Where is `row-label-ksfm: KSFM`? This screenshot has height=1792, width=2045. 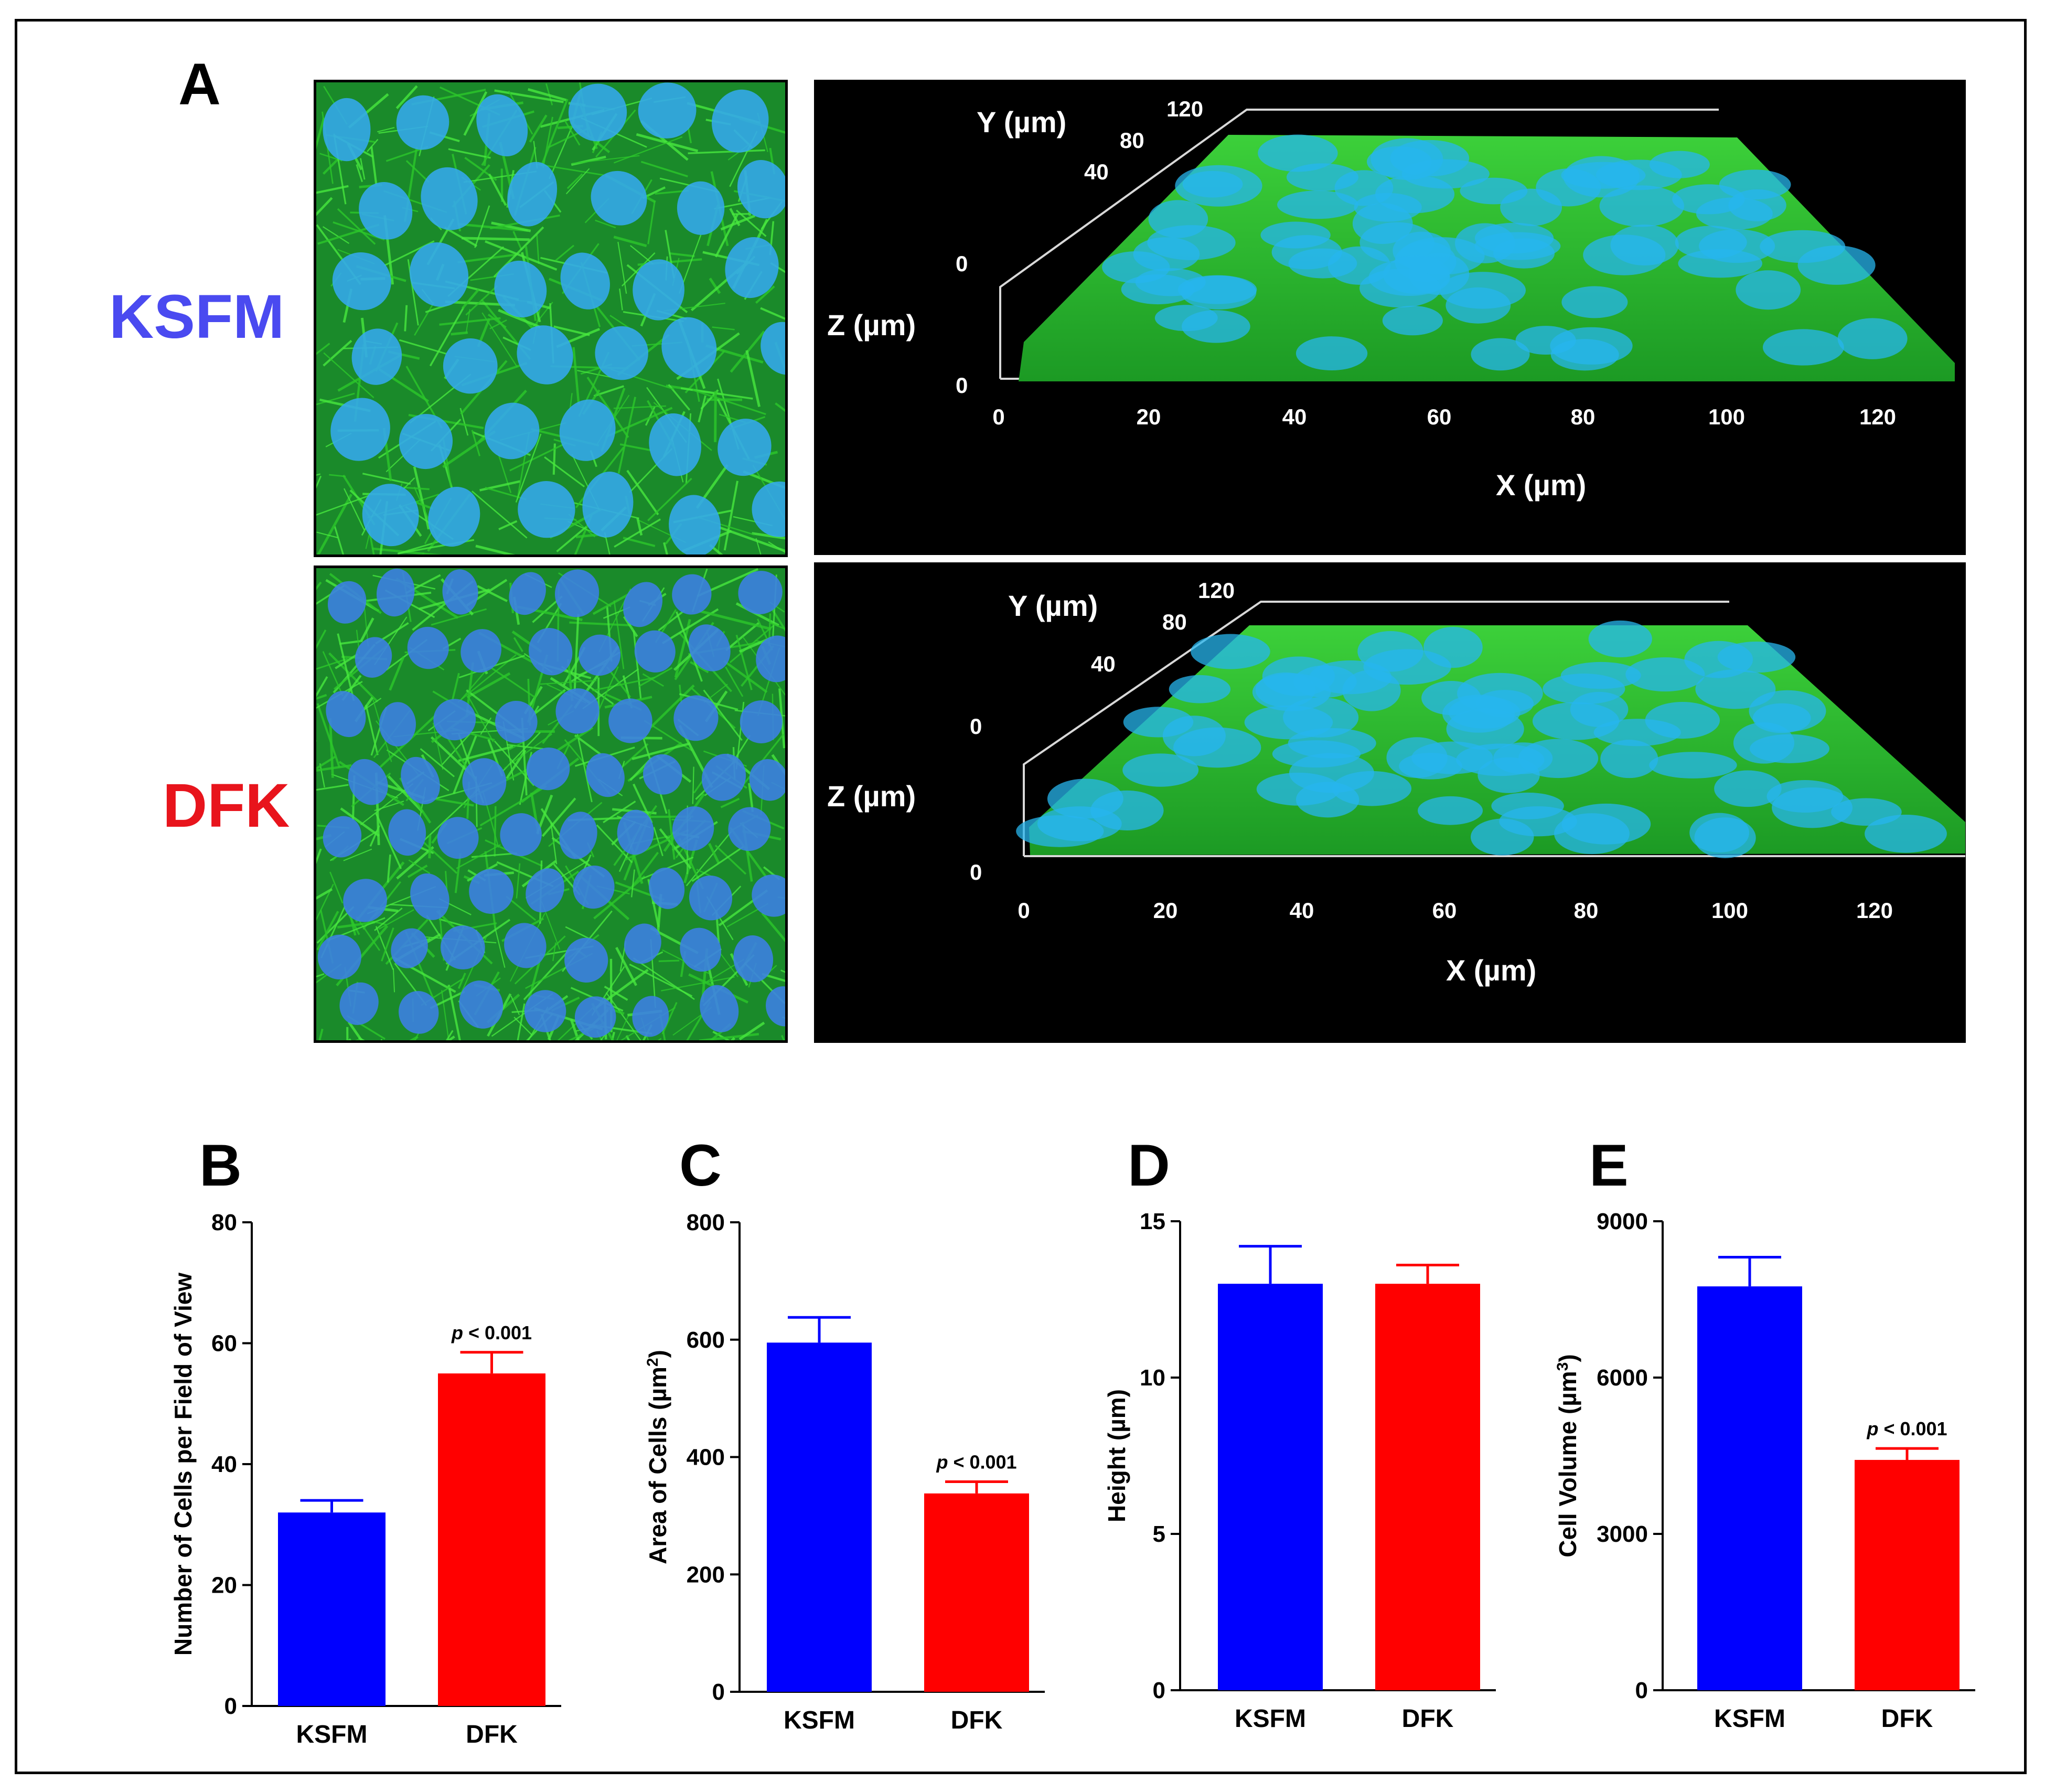 row-label-ksfm: KSFM is located at coordinates (197, 316).